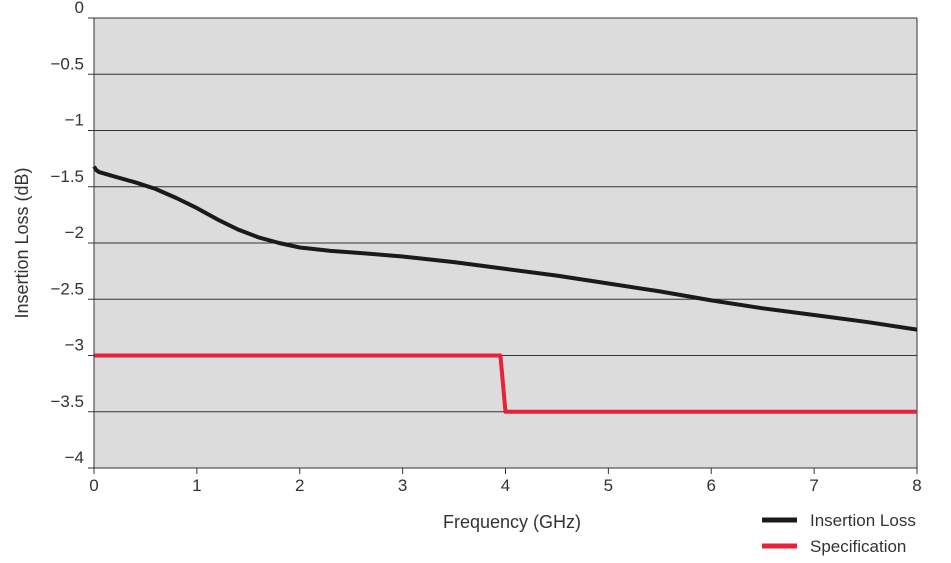  Describe the element at coordinates (67, 63) in the screenshot. I see `y-tick-label: −0.5` at that location.